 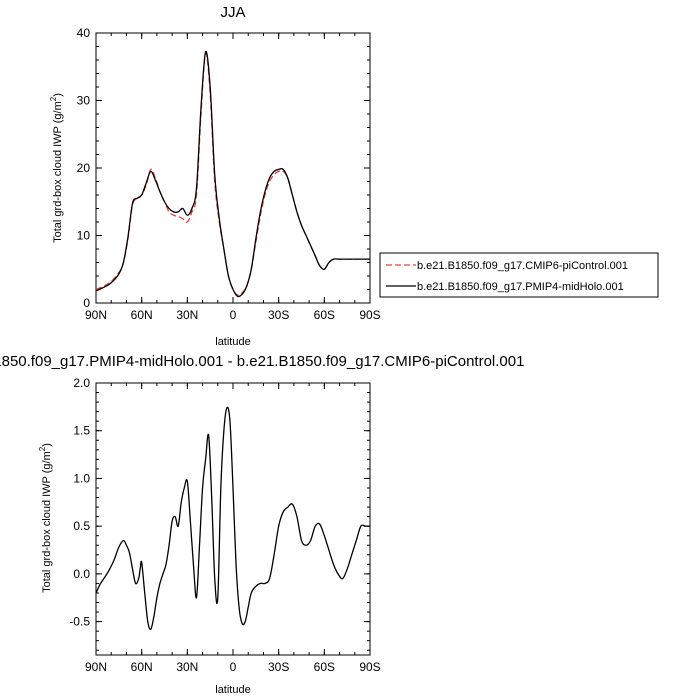 I want to click on top-y-axis-label-close: ), so click(x=58, y=95).